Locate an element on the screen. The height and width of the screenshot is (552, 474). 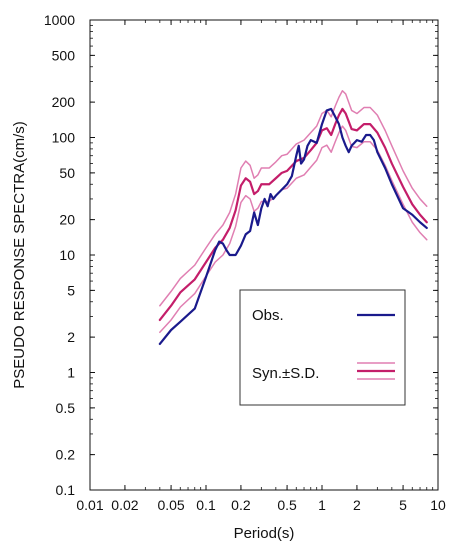
legend: Obs. Syn.±S.D. is located at coordinates (322, 347).